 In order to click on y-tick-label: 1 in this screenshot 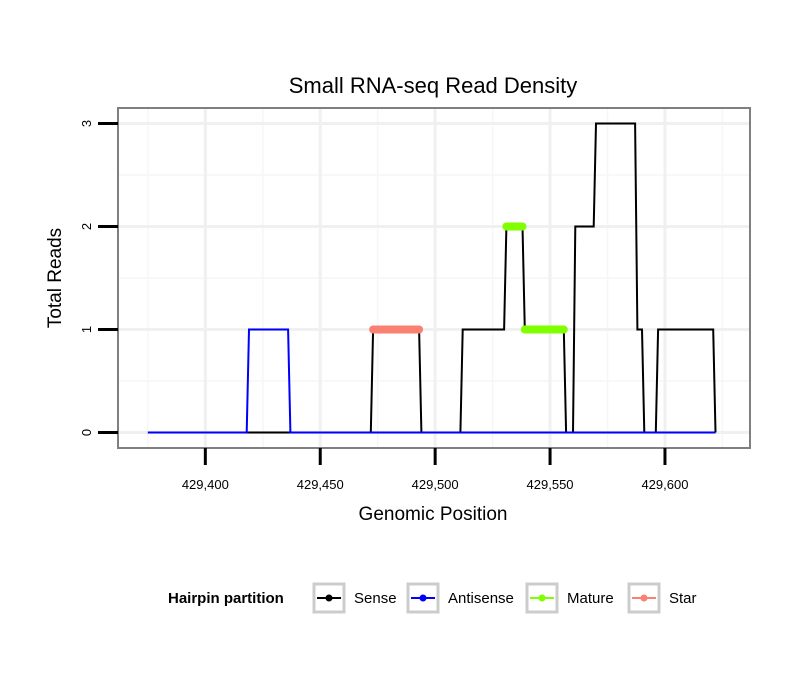, I will do `click(86, 329)`.